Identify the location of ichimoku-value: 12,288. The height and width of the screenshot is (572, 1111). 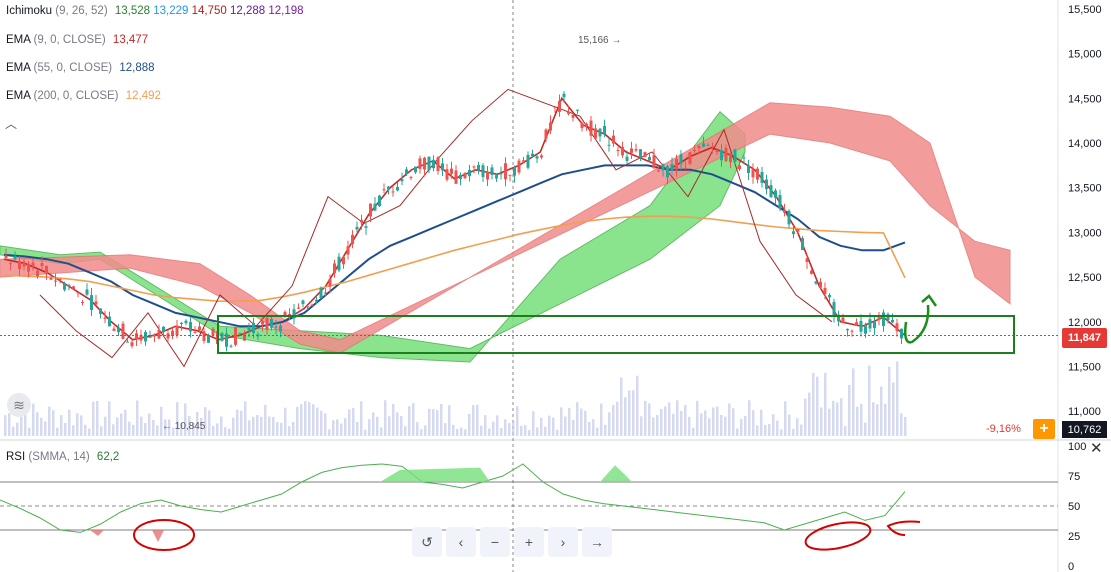
(246, 11).